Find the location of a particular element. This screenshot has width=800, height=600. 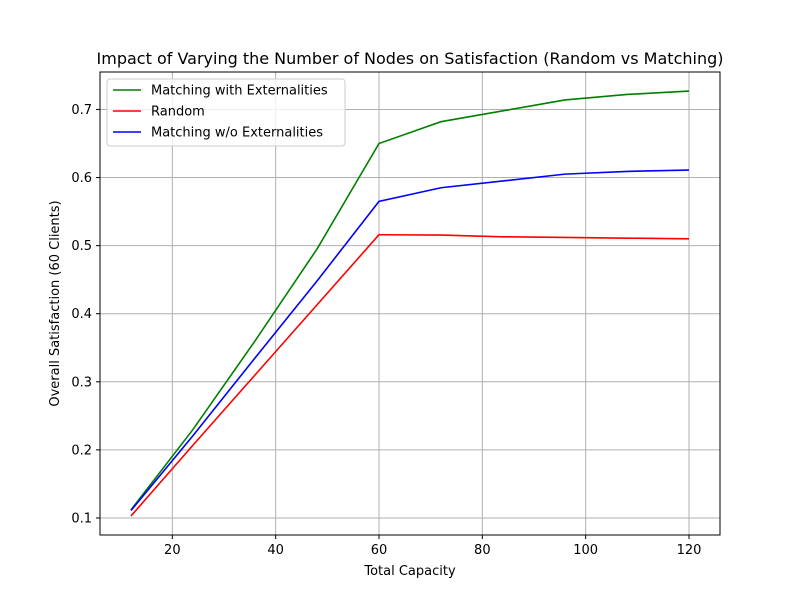

y-axis: 0.1 0.2 0.3 0.4 0.5 0.6 0.7 is located at coordinates (85, 314).